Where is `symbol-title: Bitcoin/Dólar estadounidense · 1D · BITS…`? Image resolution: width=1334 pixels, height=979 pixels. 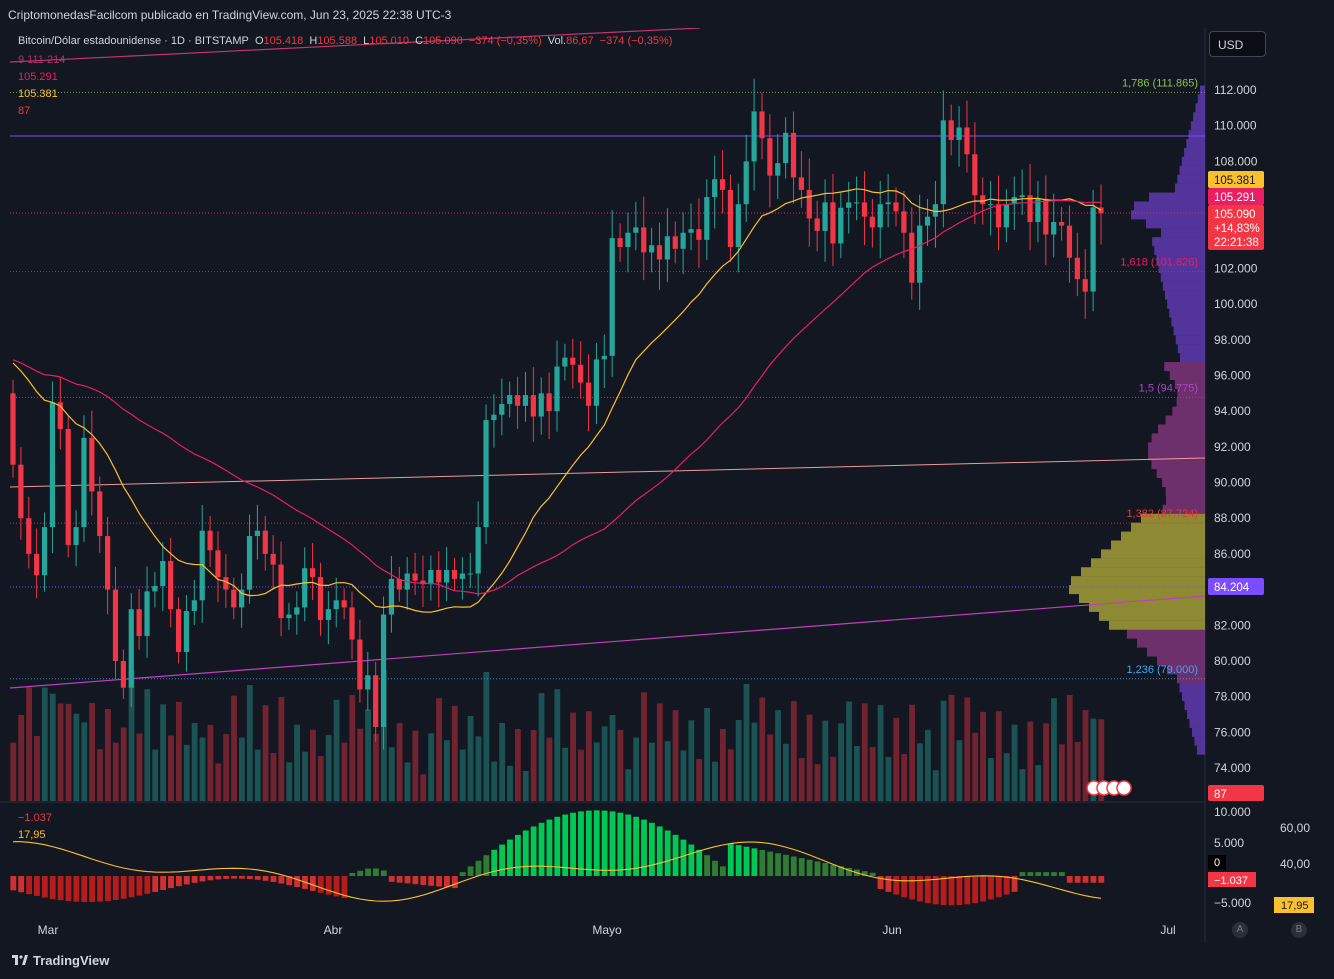
symbol-title: Bitcoin/Dólar estadounidense · 1D · BITS… is located at coordinates (133, 41).